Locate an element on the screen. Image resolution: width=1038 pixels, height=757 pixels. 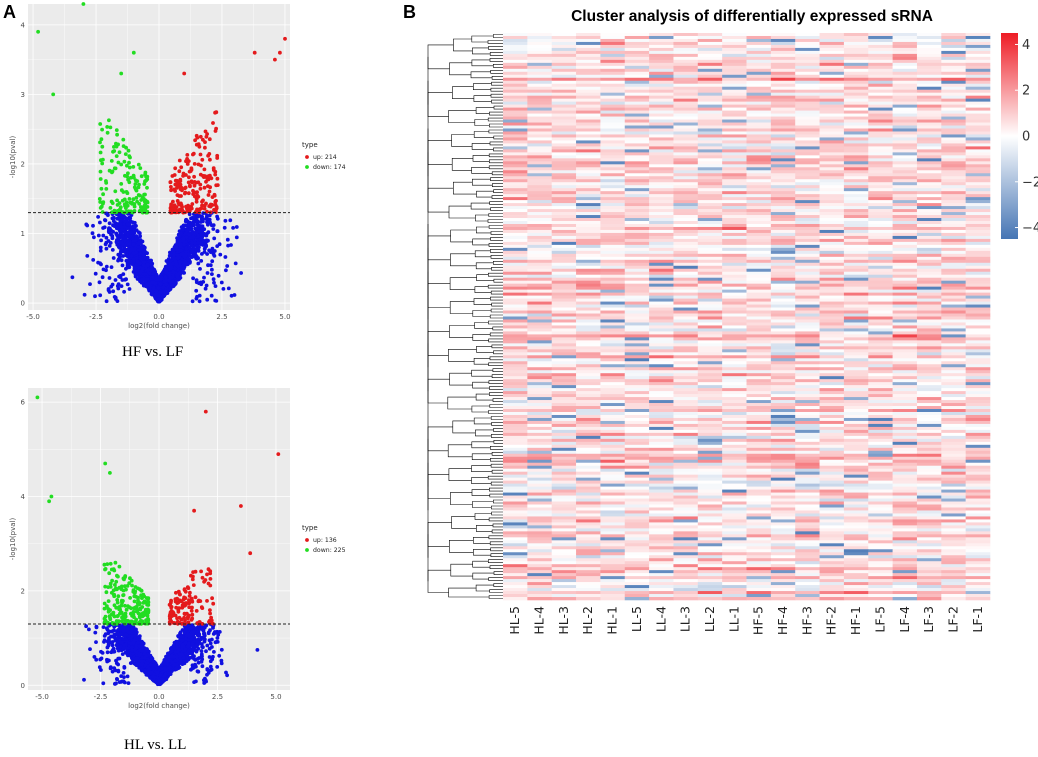
x-tick-label: -5.0 is located at coordinates (42, 697).